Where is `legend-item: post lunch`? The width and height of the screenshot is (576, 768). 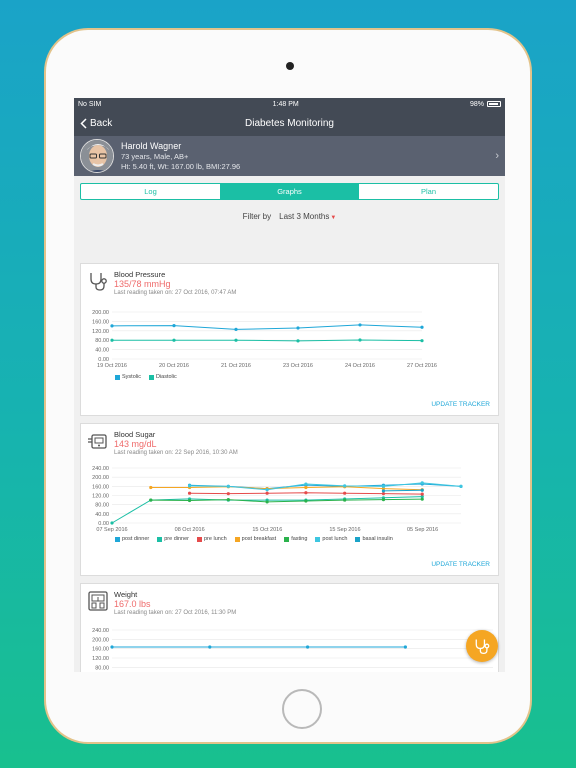
legend-item: post lunch is located at coordinates (331, 539).